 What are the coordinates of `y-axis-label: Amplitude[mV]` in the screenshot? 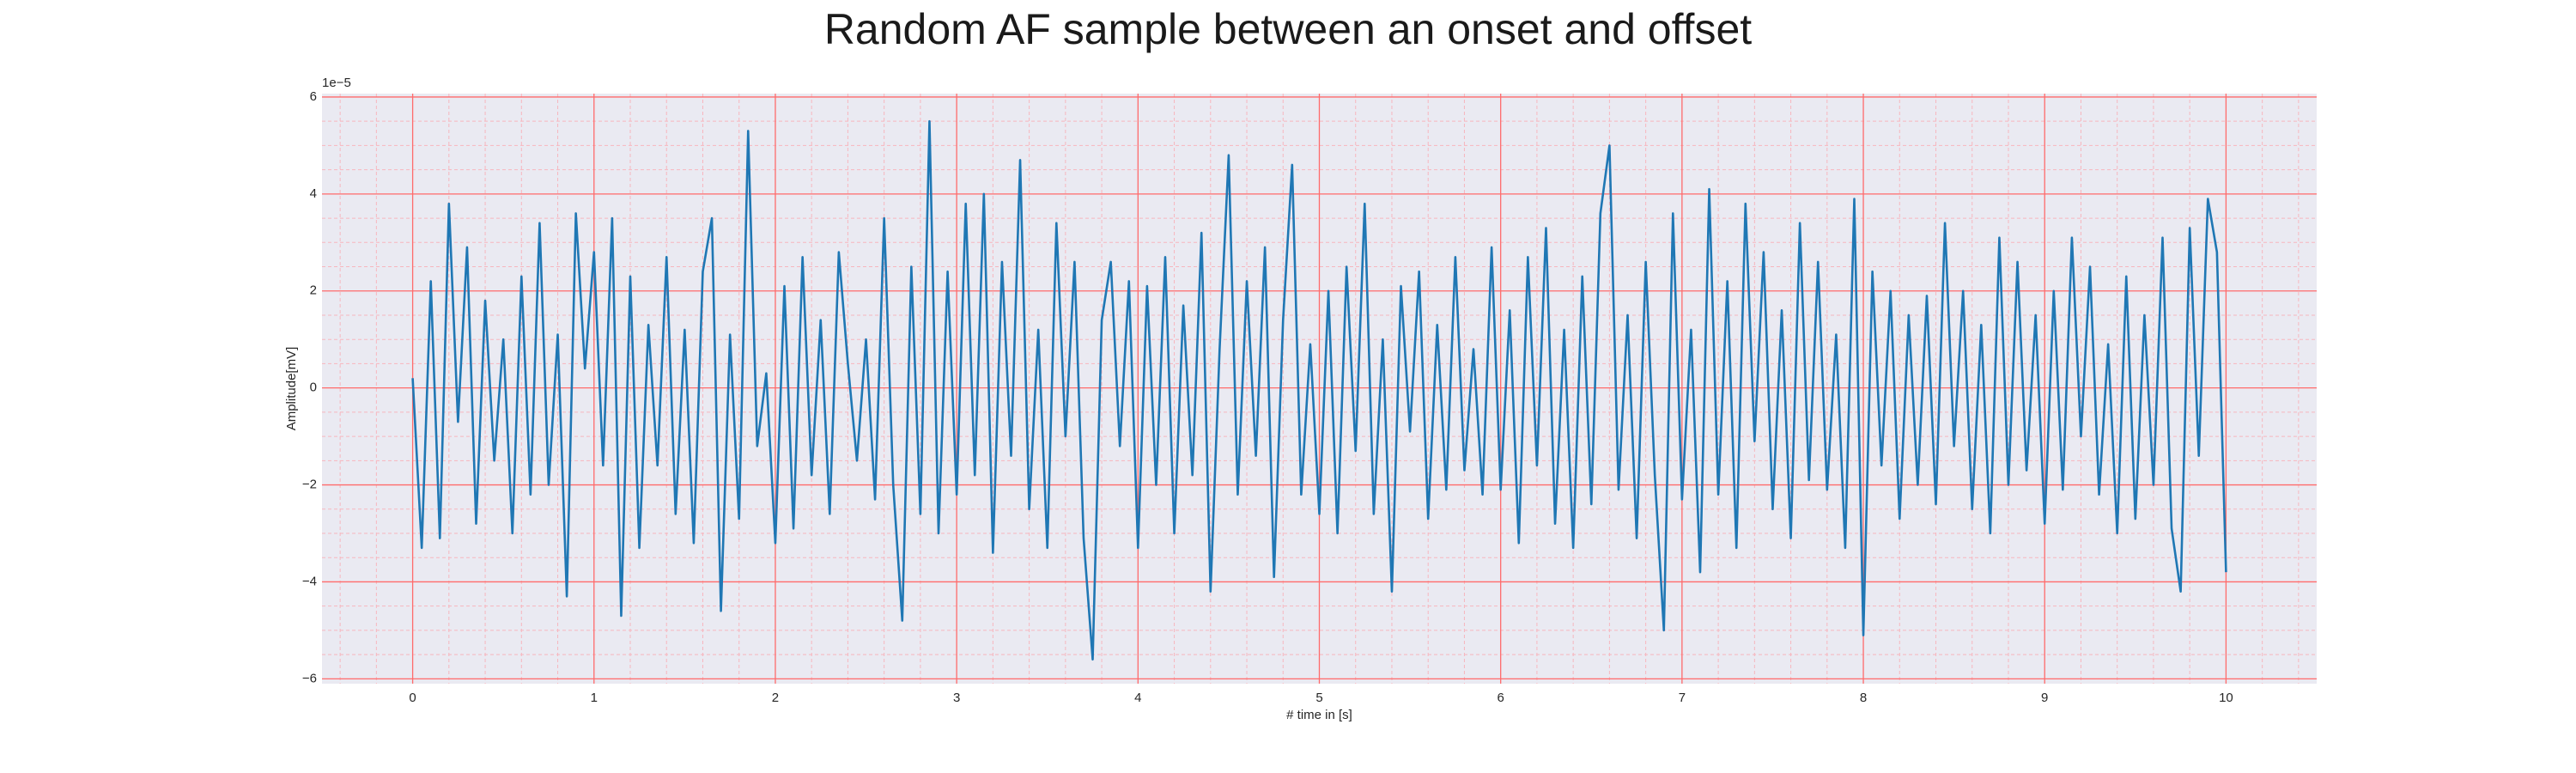 It's located at (291, 389).